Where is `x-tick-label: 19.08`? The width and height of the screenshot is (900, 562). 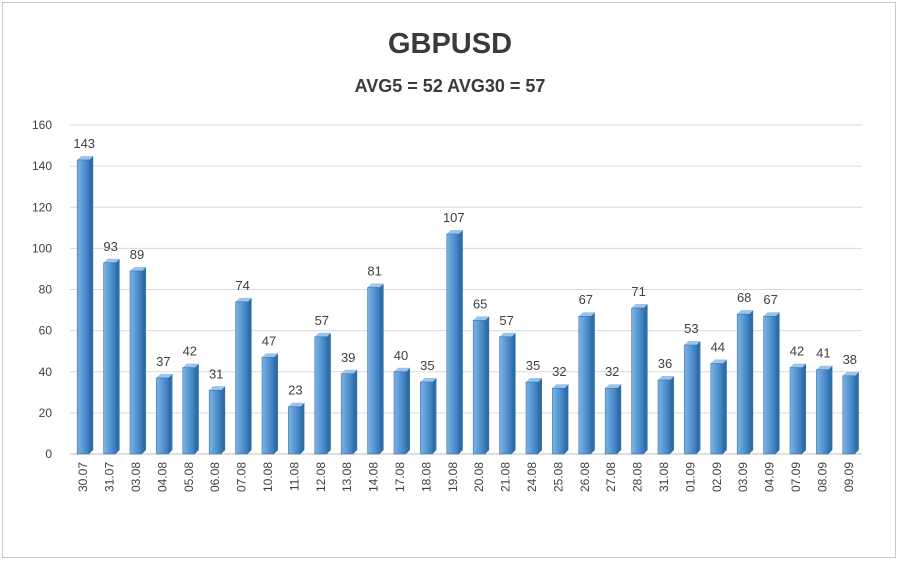 x-tick-label: 19.08 is located at coordinates (453, 477).